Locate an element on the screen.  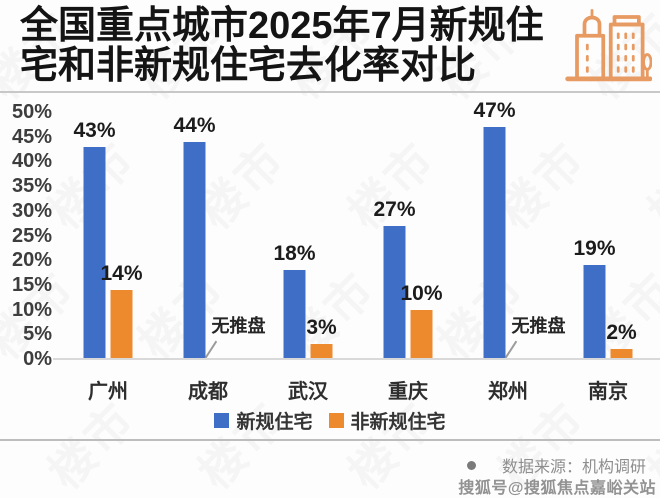
bar-slot: 27% is located at coordinates (394, 235).